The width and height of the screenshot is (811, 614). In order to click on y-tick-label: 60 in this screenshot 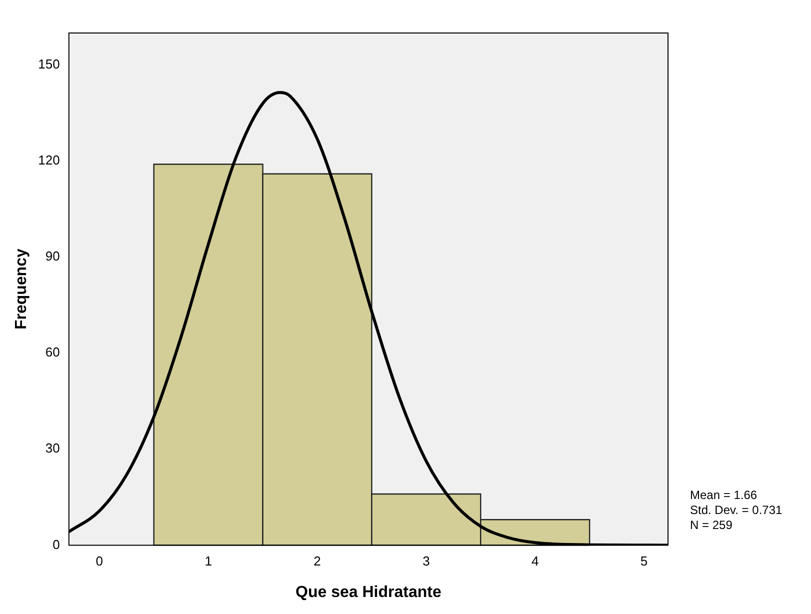, I will do `click(52, 352)`.